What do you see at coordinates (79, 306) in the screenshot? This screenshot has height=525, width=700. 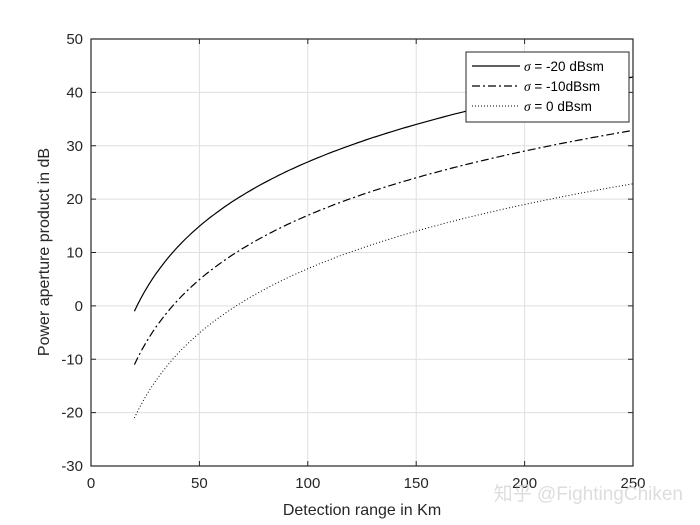 I see `y-tick-label: 0` at bounding box center [79, 306].